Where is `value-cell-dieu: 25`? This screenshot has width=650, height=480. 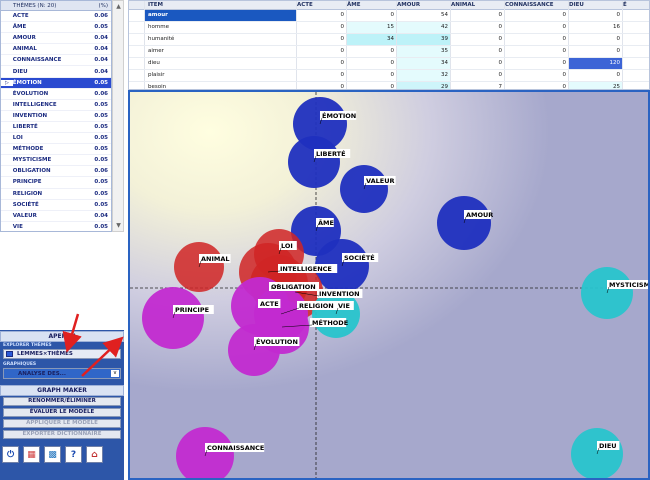
value-cell-dieu: 25 is located at coordinates (596, 85).